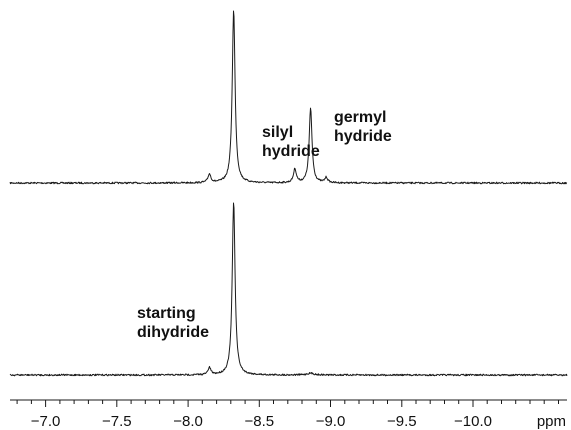  Describe the element at coordinates (363, 136) in the screenshot. I see `annotation-1-2-line-2: hydride` at that location.